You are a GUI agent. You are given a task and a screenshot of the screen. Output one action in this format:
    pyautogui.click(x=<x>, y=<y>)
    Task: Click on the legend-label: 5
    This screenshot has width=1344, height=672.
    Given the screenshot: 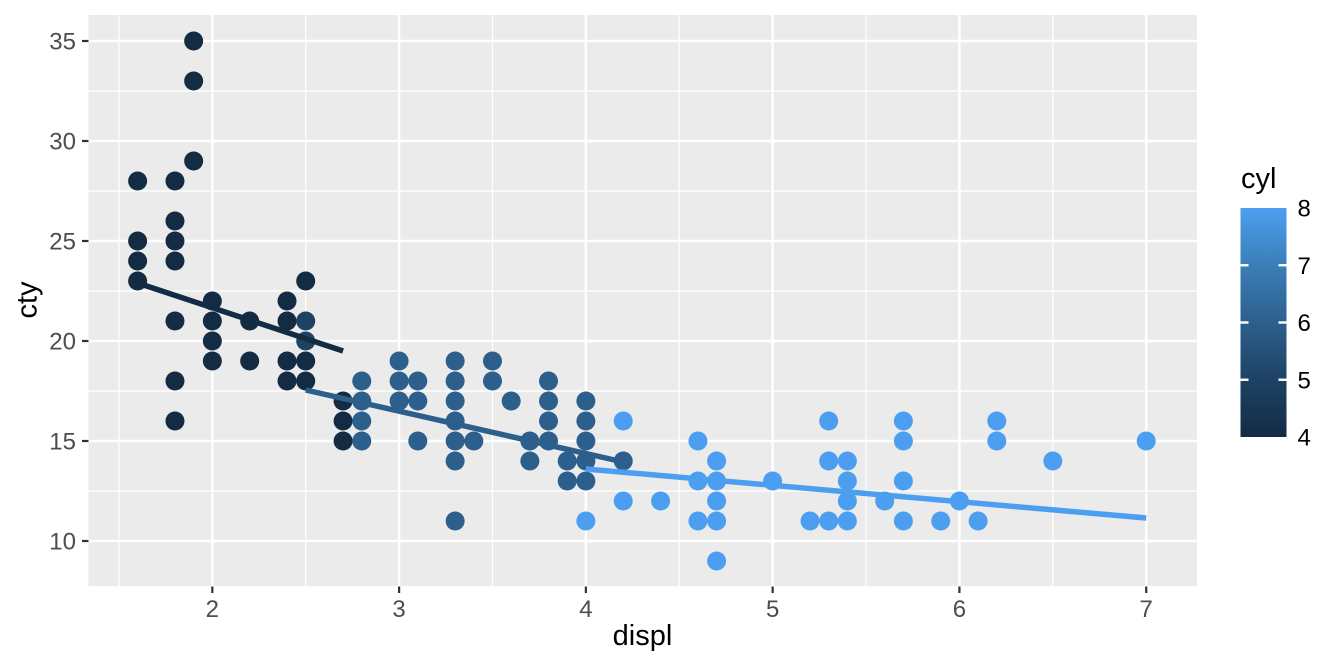 What is the action you would take?
    pyautogui.click(x=1304, y=380)
    